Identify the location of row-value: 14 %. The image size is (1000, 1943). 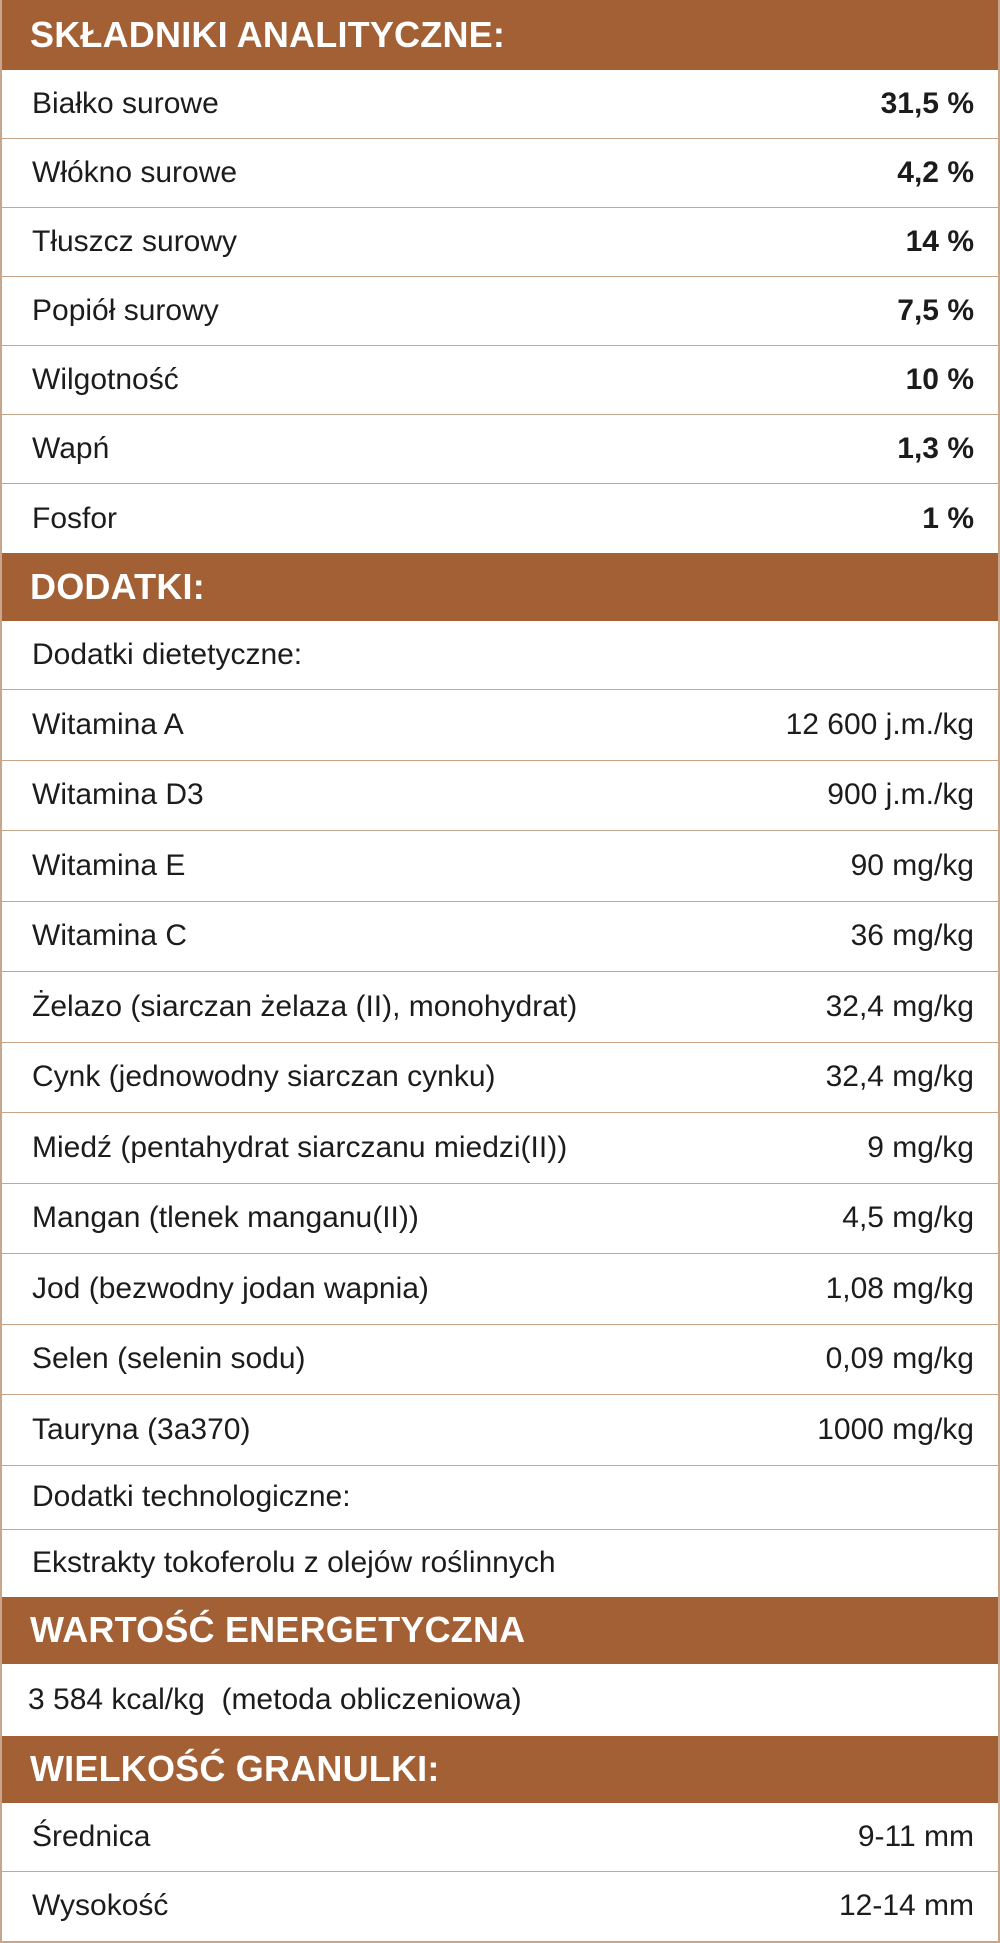
(939, 241).